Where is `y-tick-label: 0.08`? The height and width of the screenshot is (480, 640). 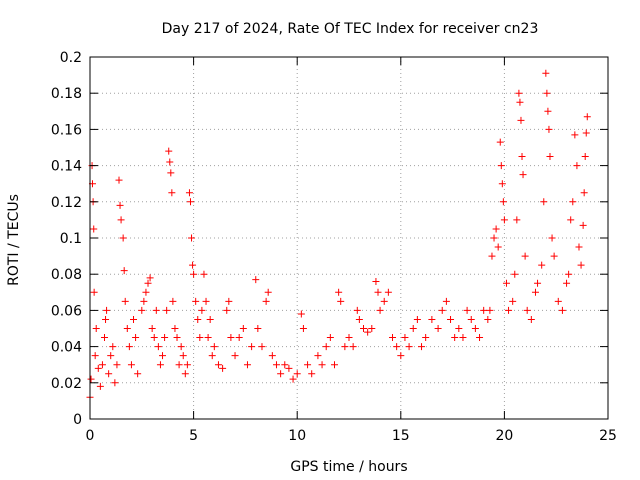 y-tick-label: 0.08 is located at coordinates (66, 275).